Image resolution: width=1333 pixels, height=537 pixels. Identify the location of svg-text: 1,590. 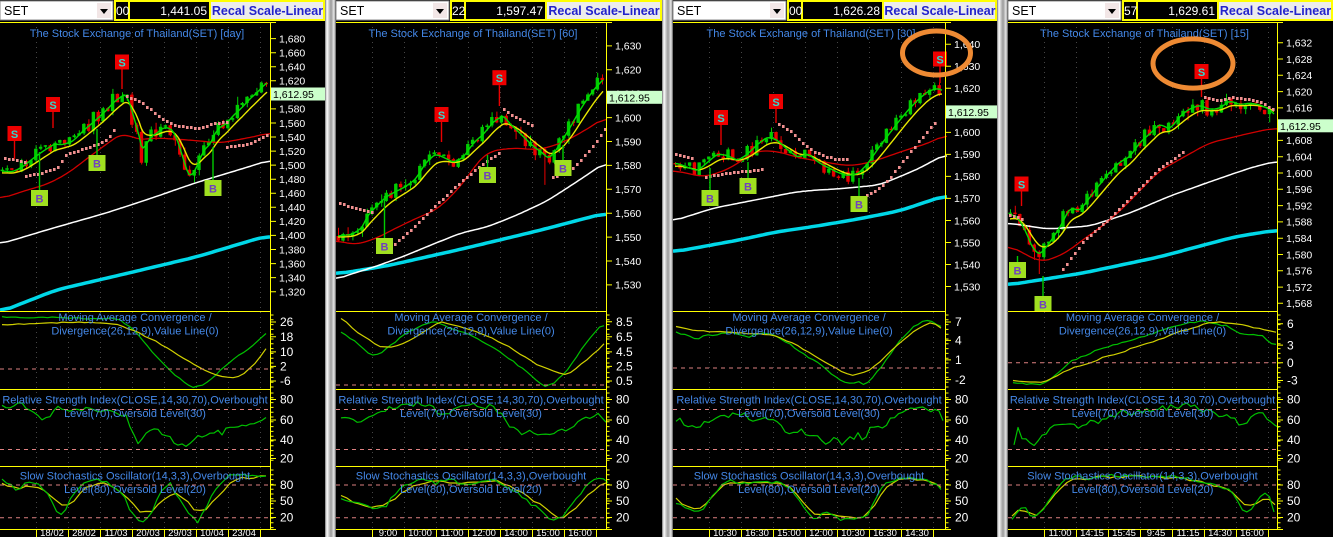
(628, 142).